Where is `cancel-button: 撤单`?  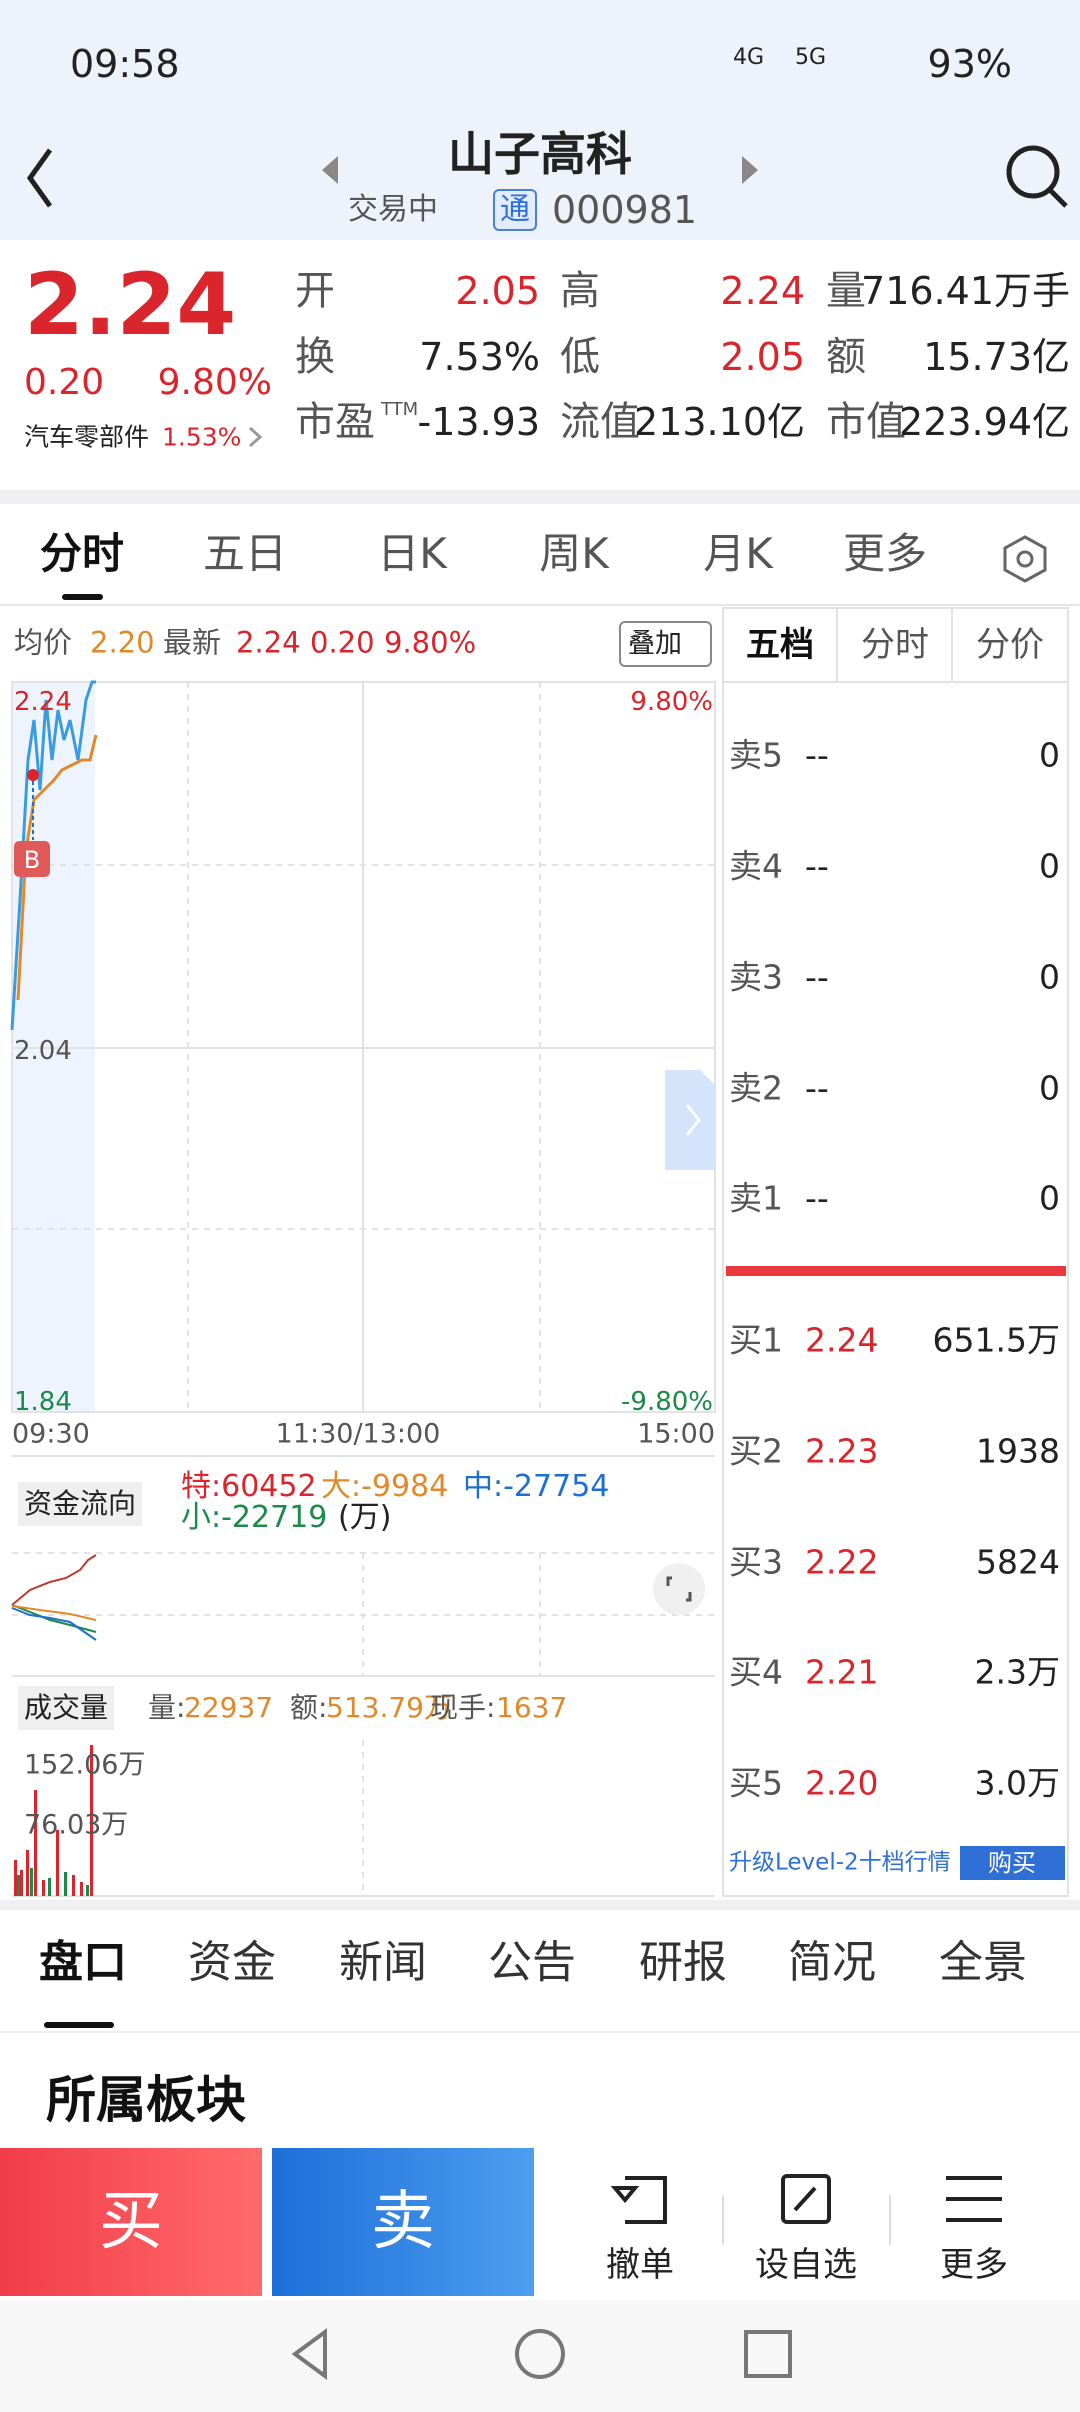 cancel-button: 撤单 is located at coordinates (640, 2265).